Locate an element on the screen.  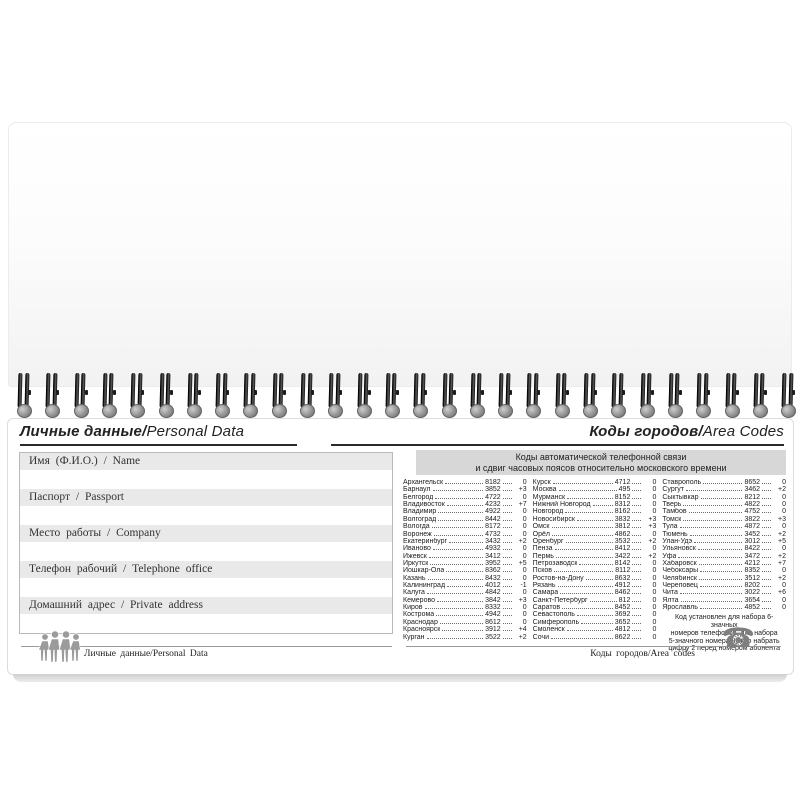
area-code-row: Владивосток 4232 +7 is located at coordinates (465, 504).